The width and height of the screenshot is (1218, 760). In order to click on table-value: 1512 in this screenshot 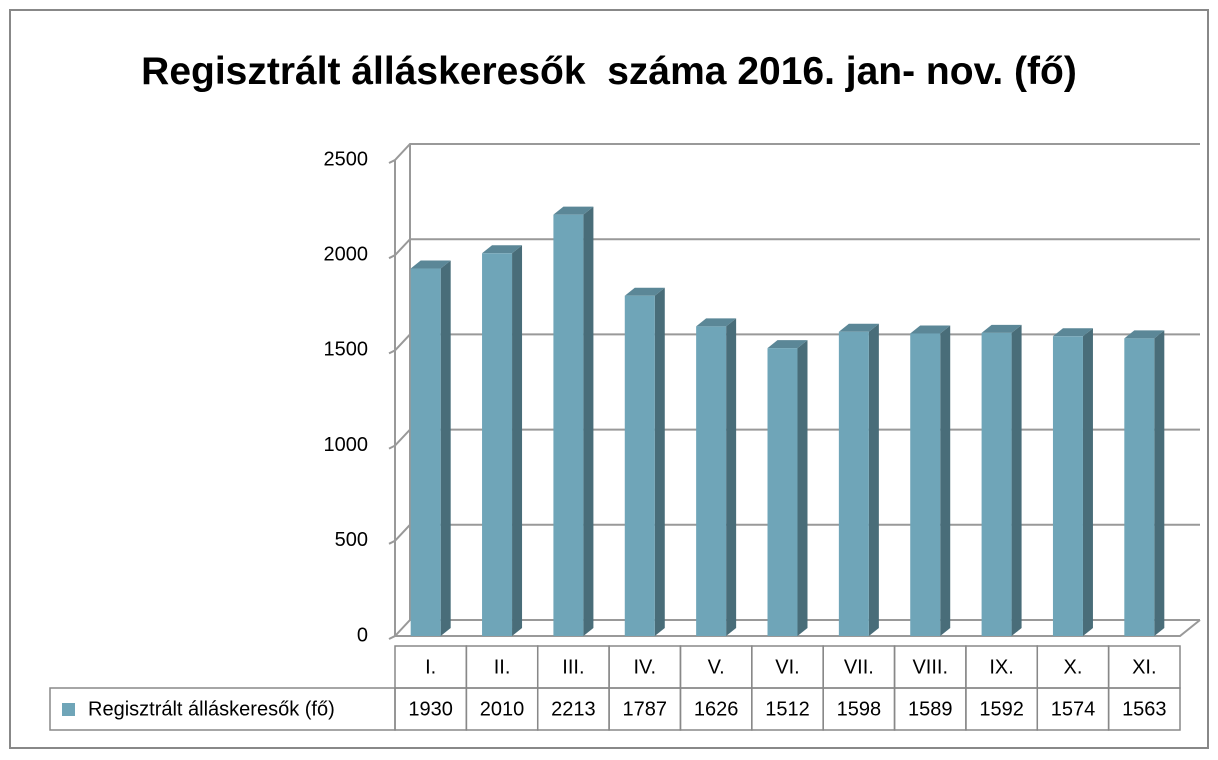, I will do `click(787, 709)`.